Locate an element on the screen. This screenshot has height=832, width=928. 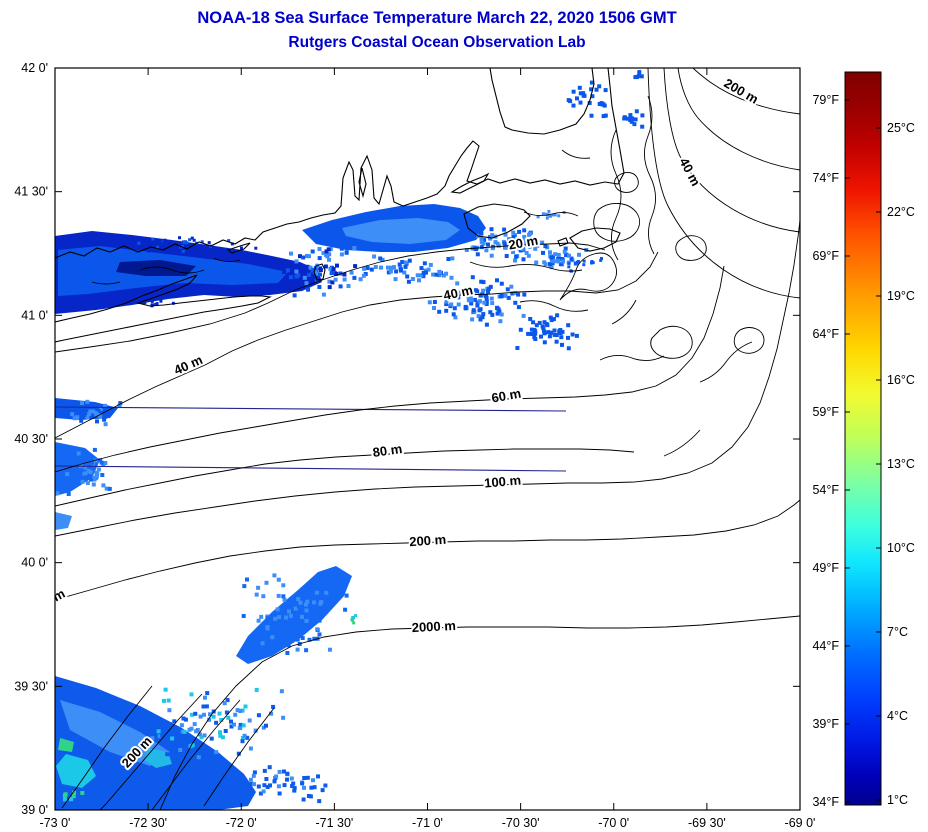
sst-patch is located at coordinates (156, 268).